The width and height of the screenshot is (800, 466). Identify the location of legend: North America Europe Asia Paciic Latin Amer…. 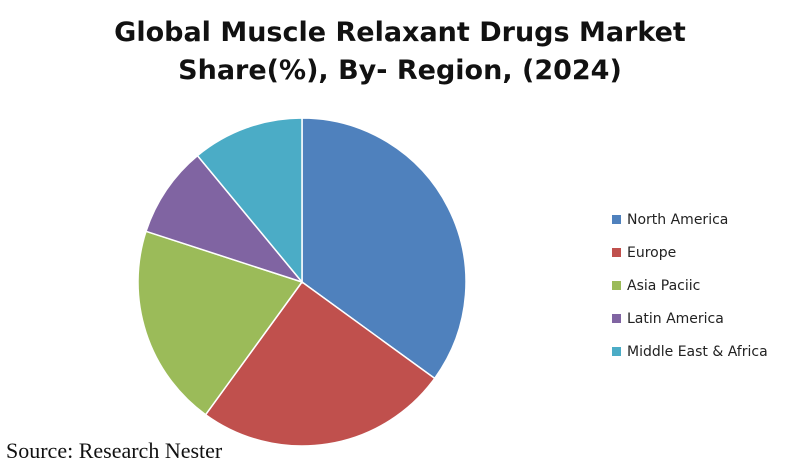
(690, 285).